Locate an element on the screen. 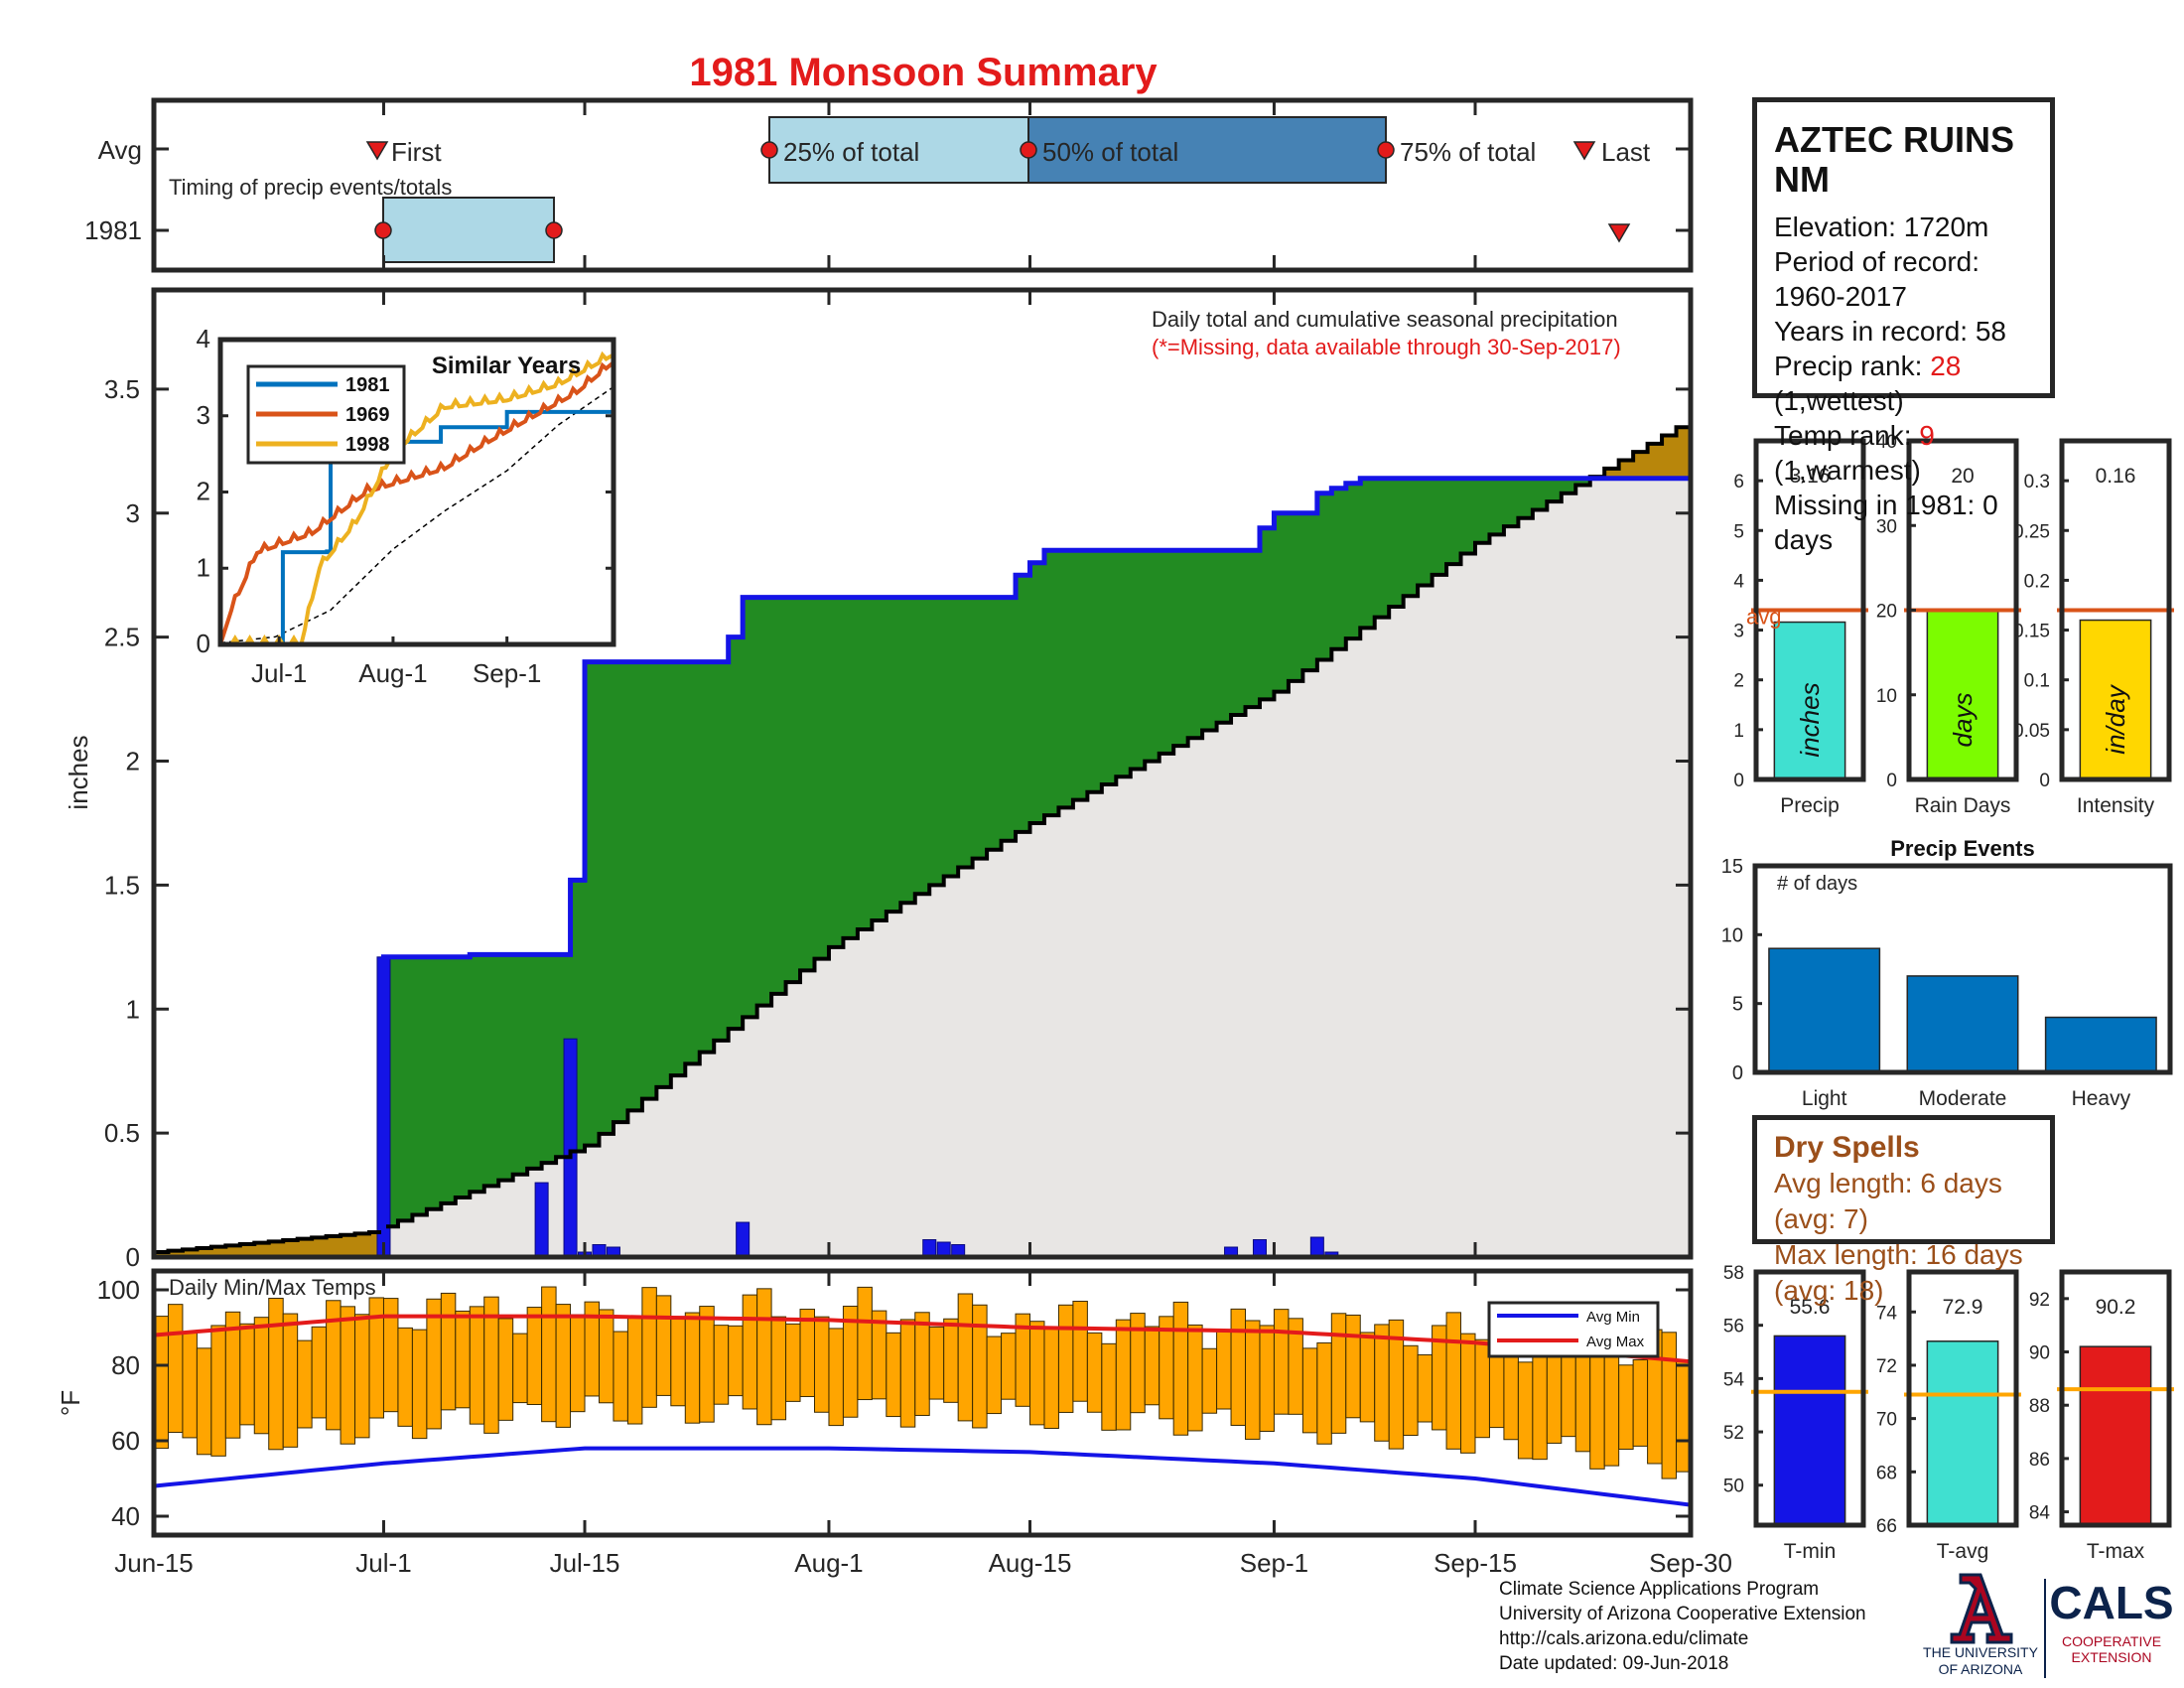 Image resolution: width=2184 pixels, height=1688 pixels. years-row: Years in record: 58 is located at coordinates (1912, 331).